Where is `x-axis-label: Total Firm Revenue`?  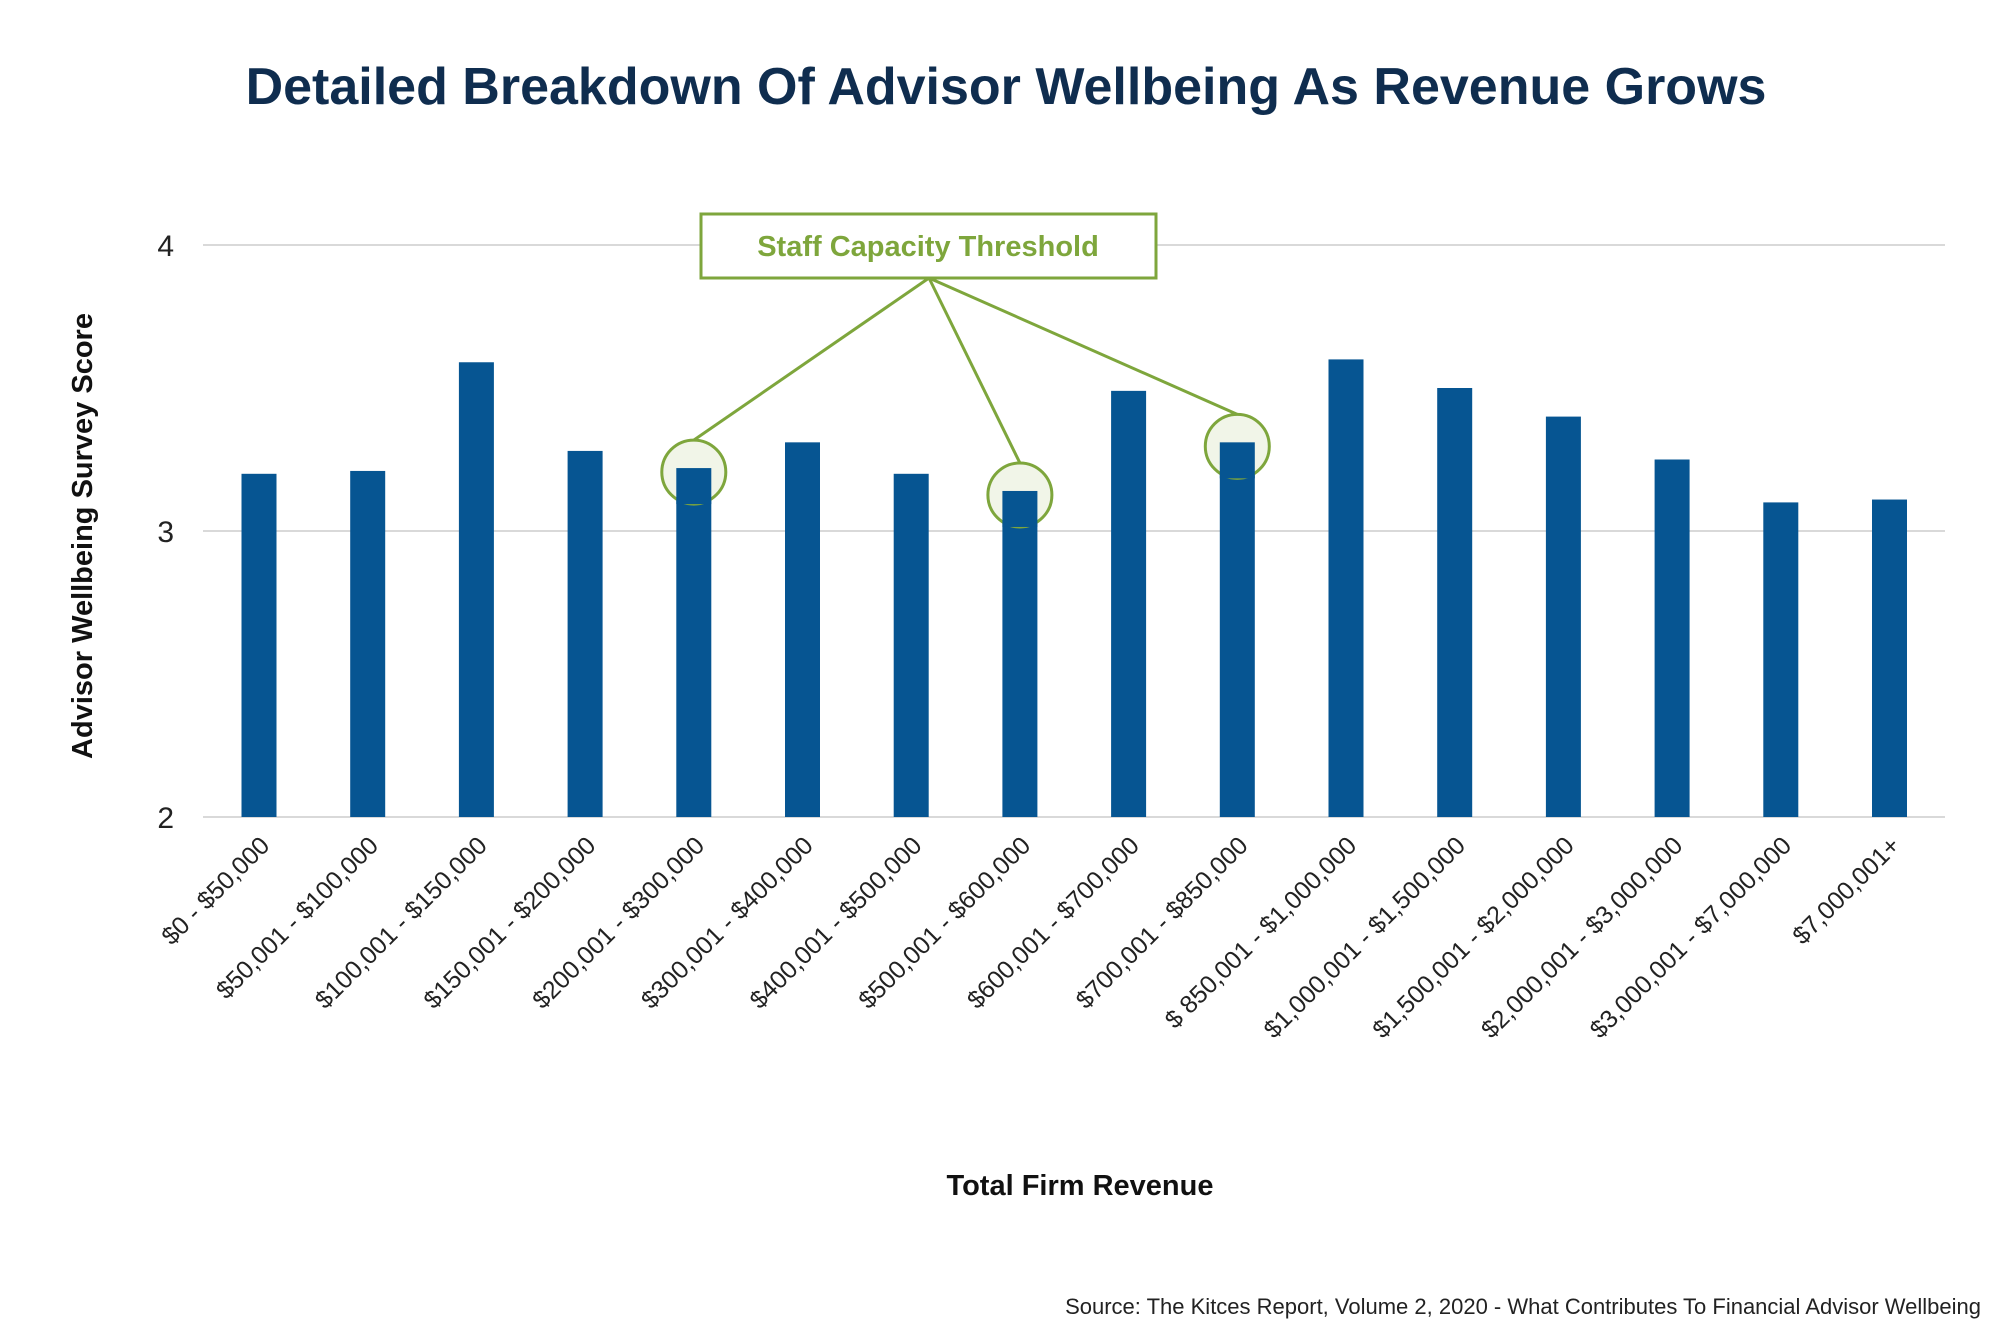
x-axis-label: Total Firm Revenue is located at coordinates (1080, 1186).